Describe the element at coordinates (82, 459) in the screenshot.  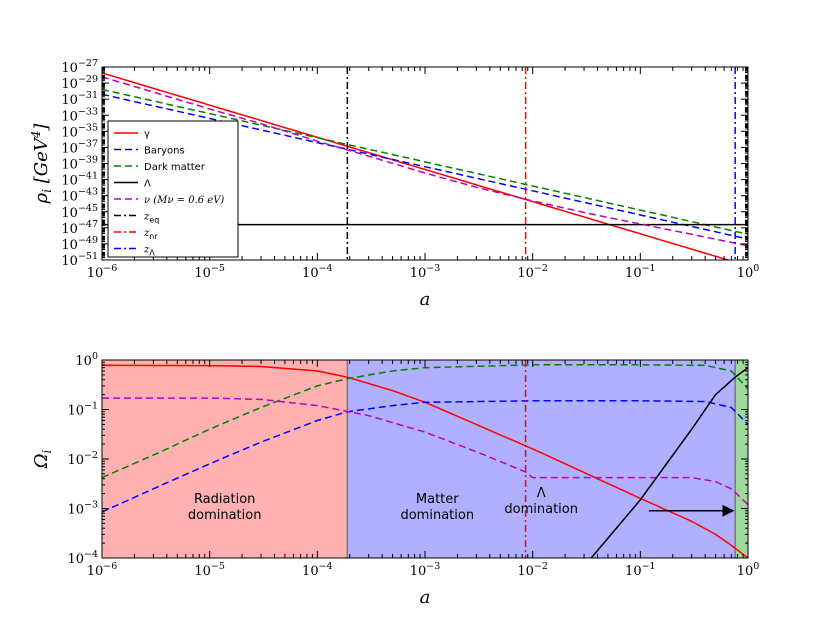
I see `y-tick-label: 10⁻²` at that location.